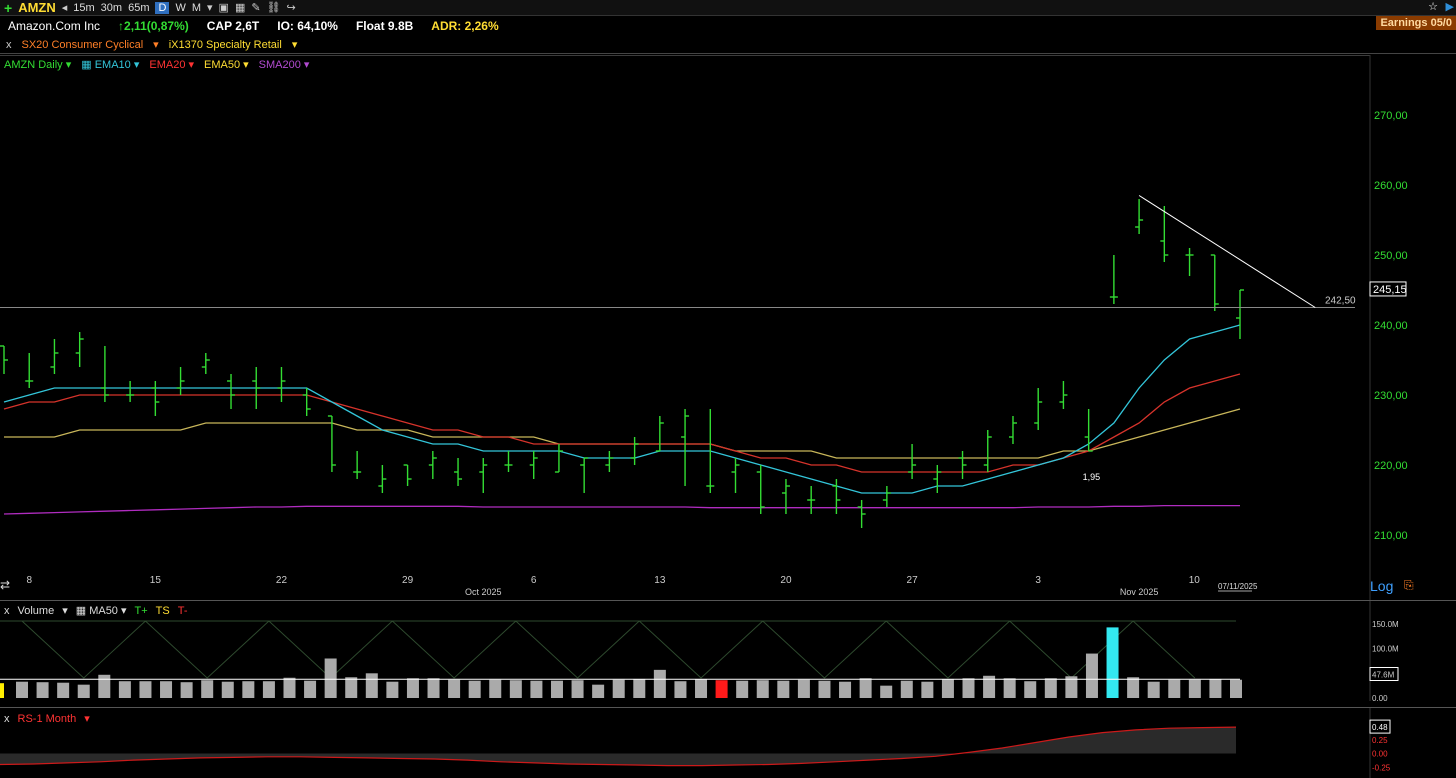  Describe the element at coordinates (1391, 256) in the screenshot. I see `price-tick-label: 250,00` at that location.